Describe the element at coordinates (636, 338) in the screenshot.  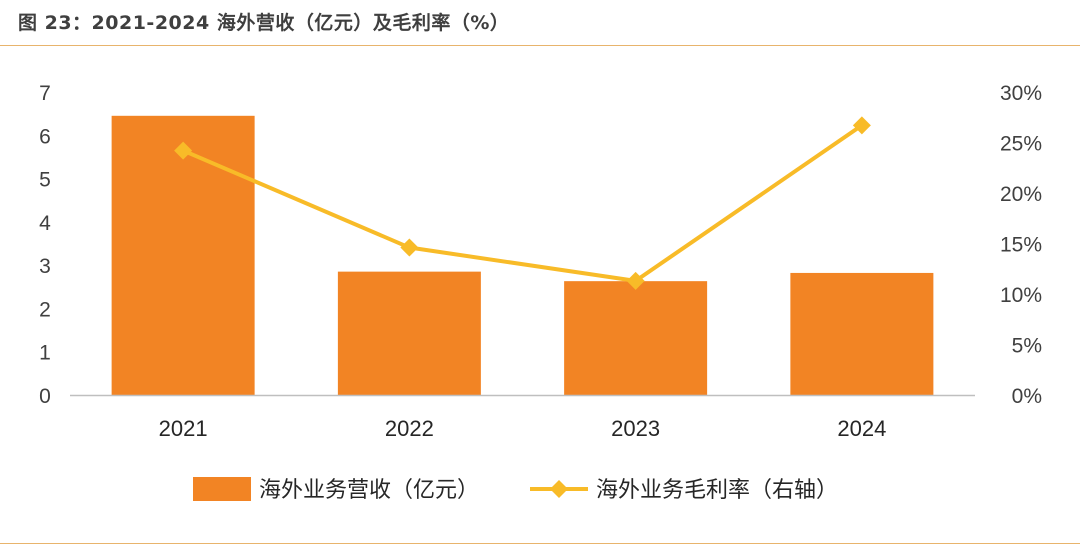
I see `bar-2023` at that location.